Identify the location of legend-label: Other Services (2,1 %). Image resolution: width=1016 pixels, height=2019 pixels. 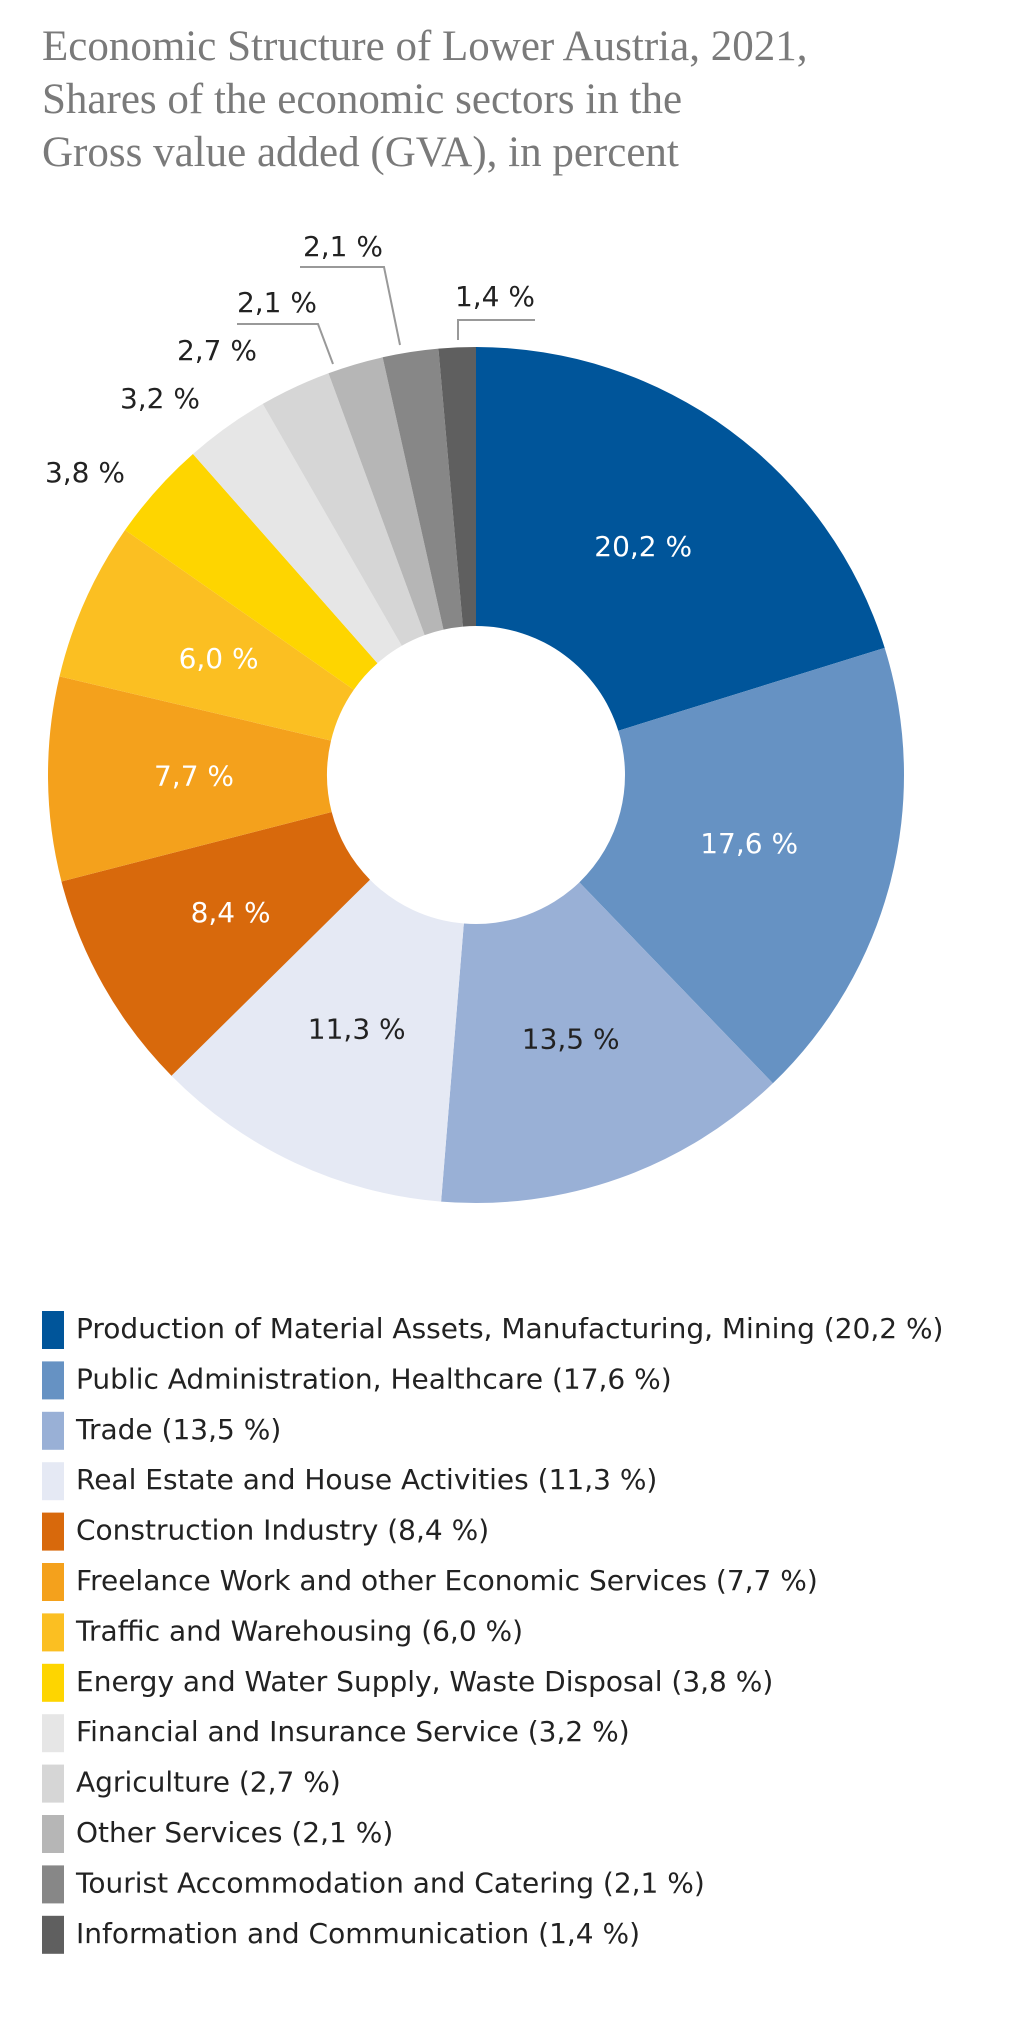
(234, 1832).